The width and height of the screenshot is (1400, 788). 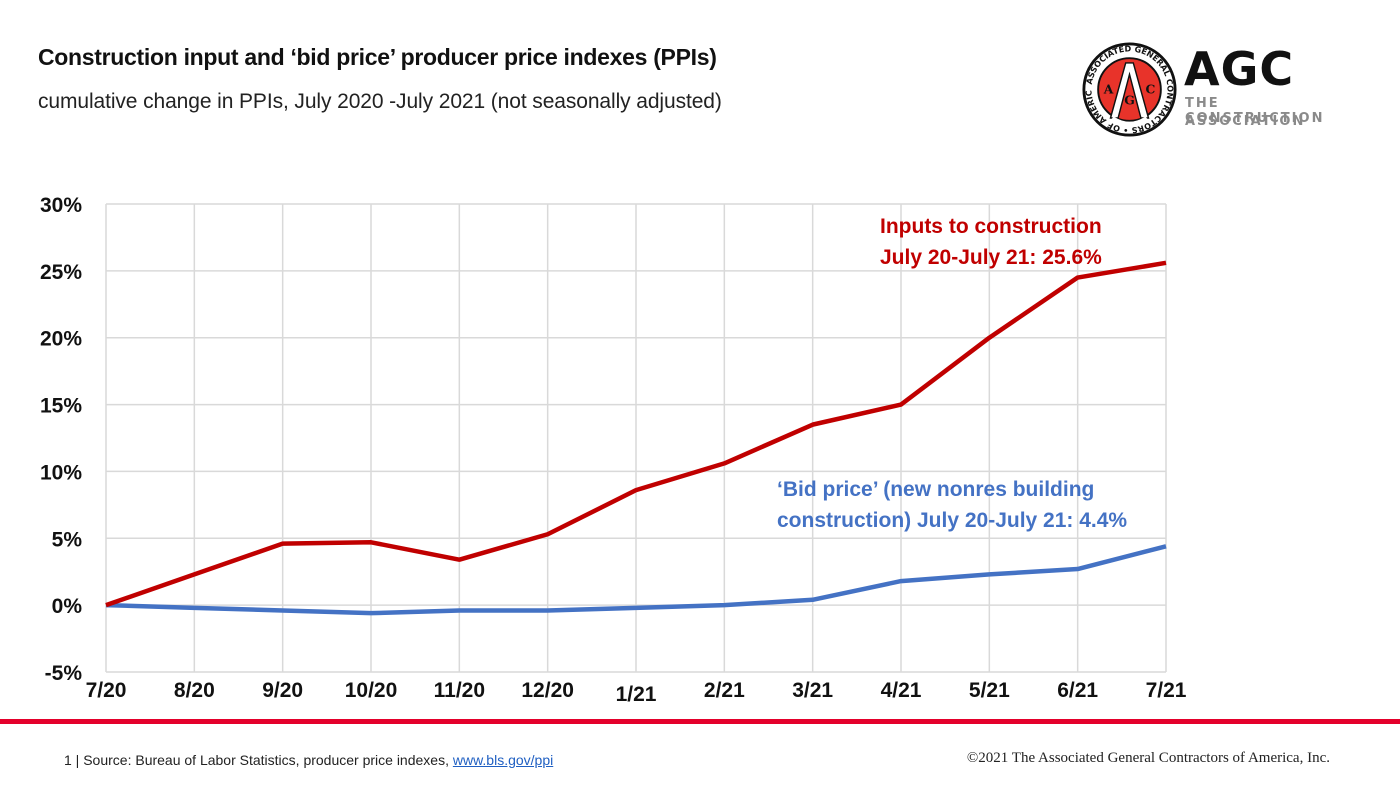 I want to click on source-link: www.bls.gov/ppi, so click(x=503, y=760).